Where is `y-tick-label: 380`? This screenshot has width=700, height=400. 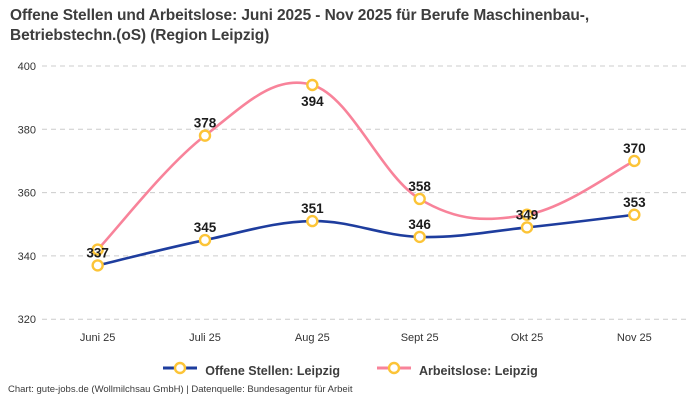 y-tick-label: 380 is located at coordinates (27, 130).